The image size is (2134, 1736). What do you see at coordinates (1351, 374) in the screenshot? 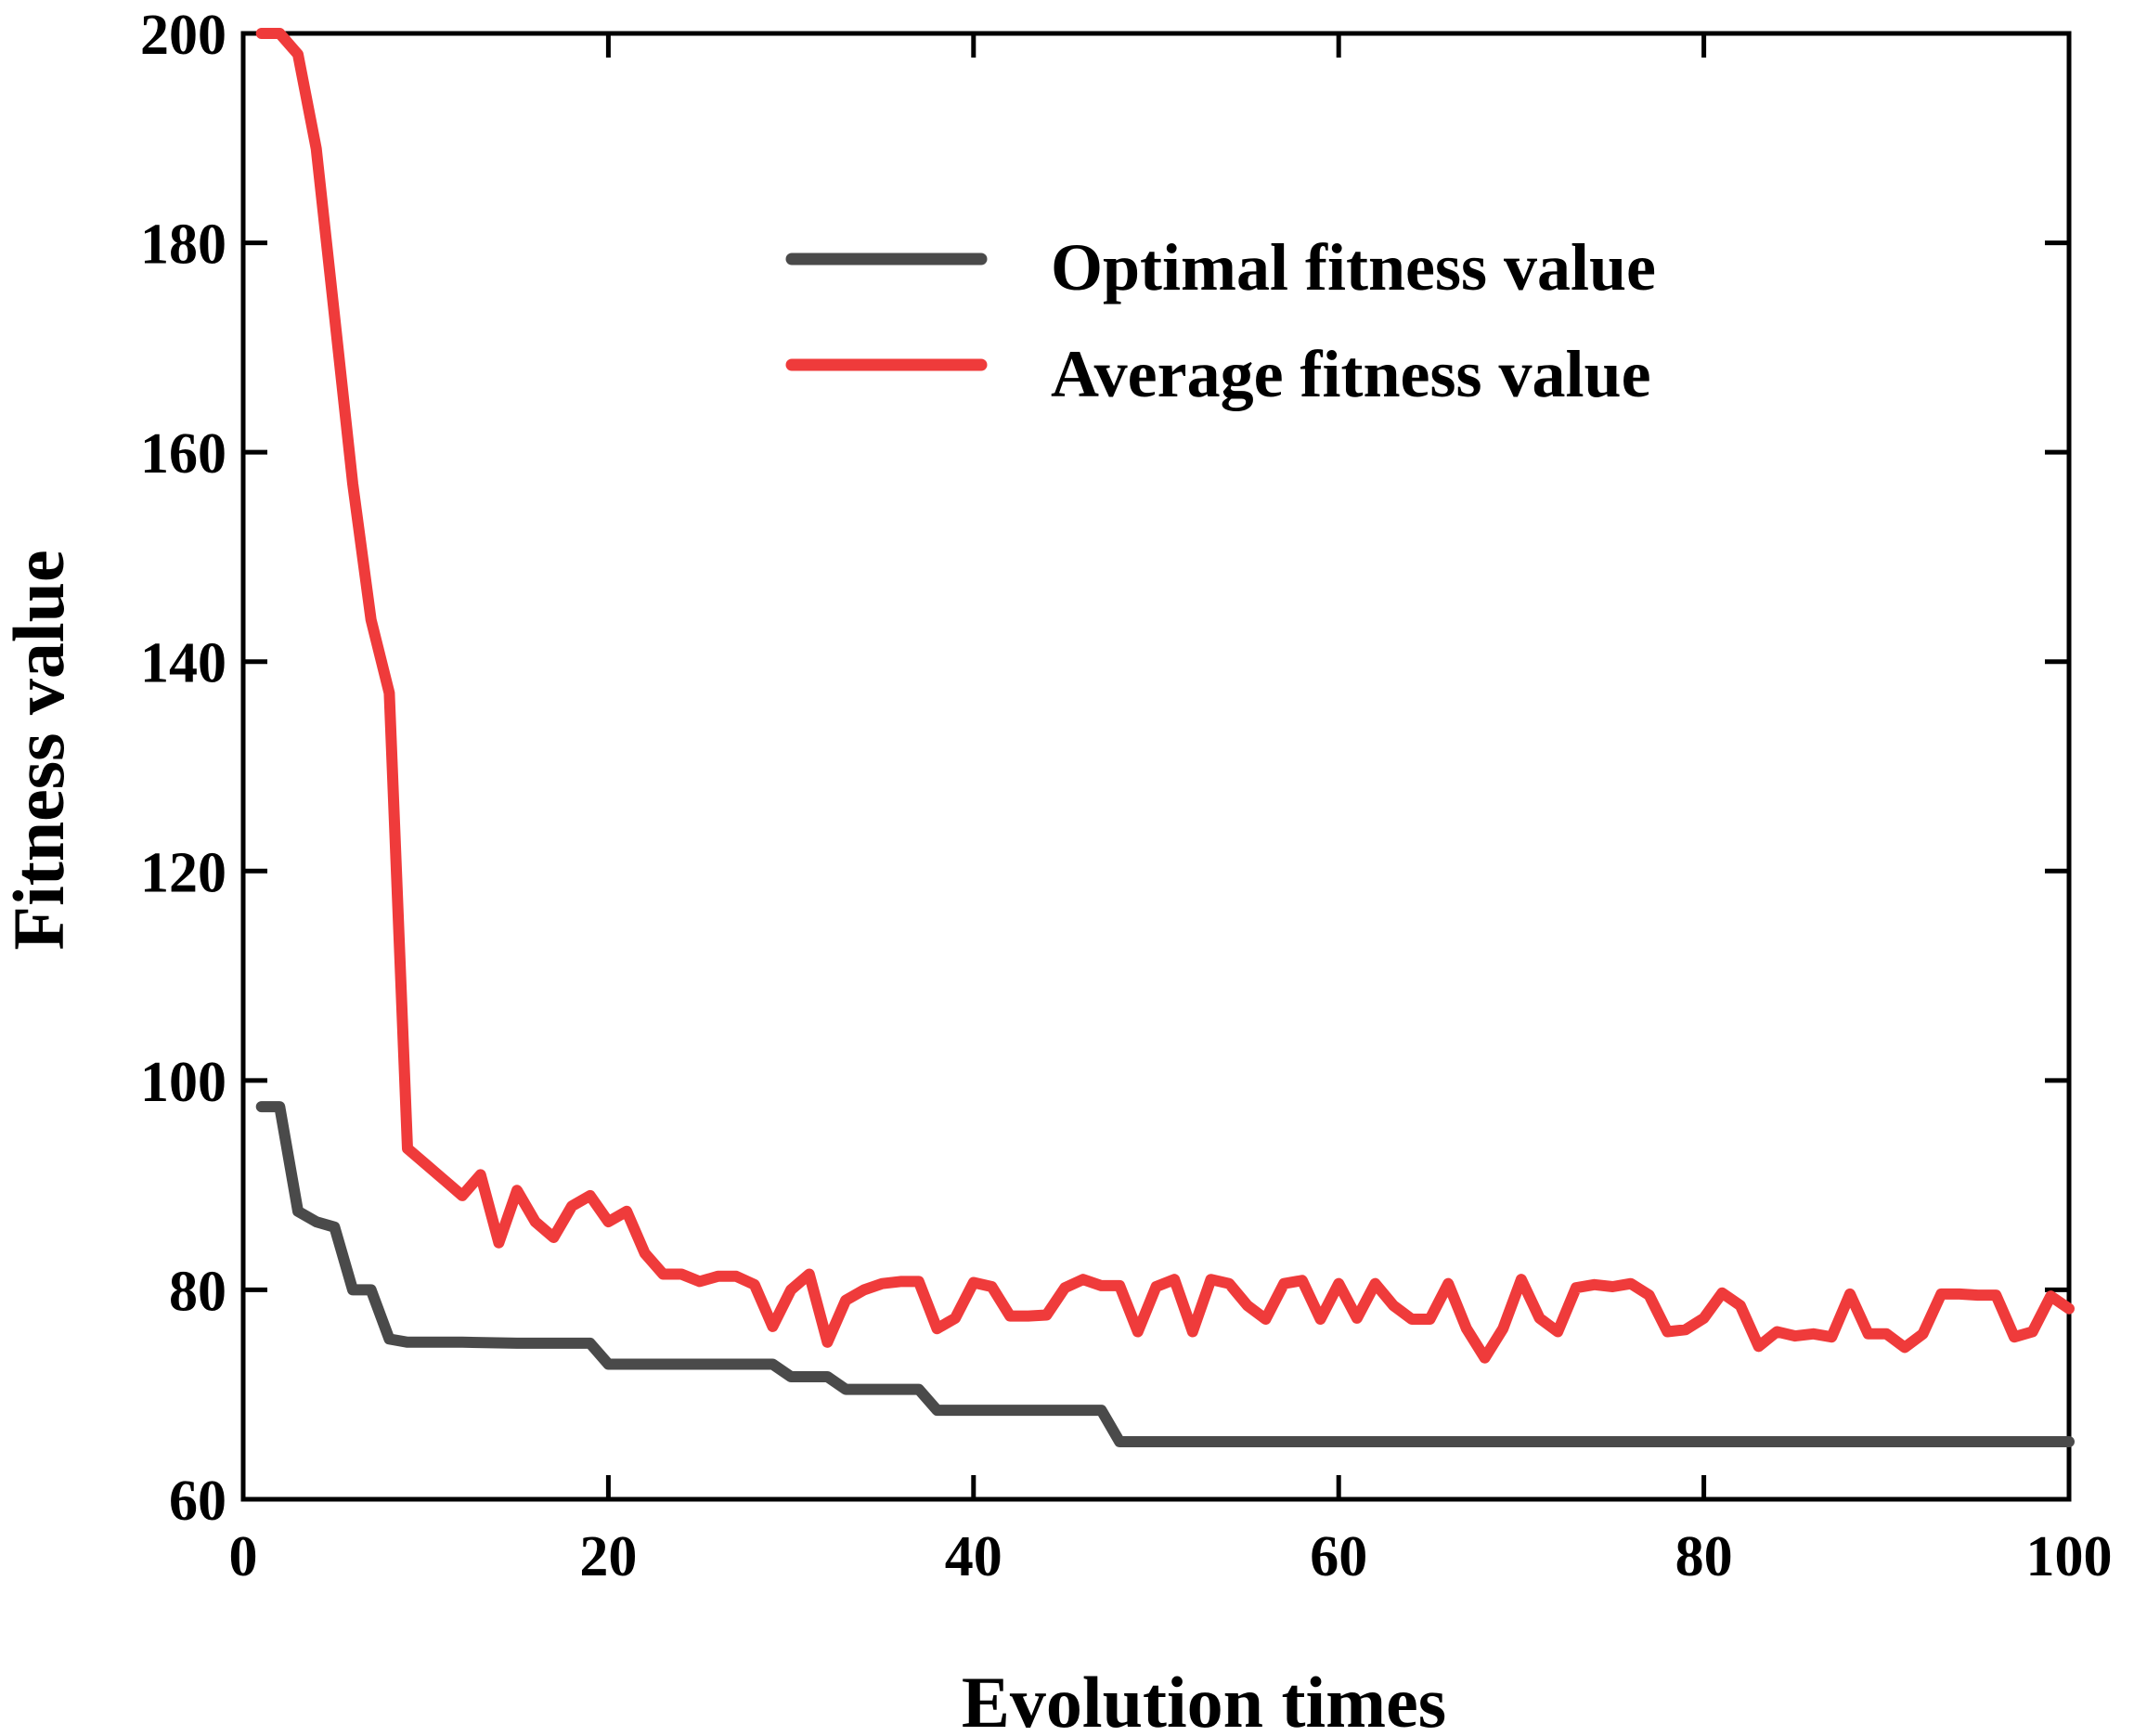
I see `legend-label-average: Average fitness value` at bounding box center [1351, 374].